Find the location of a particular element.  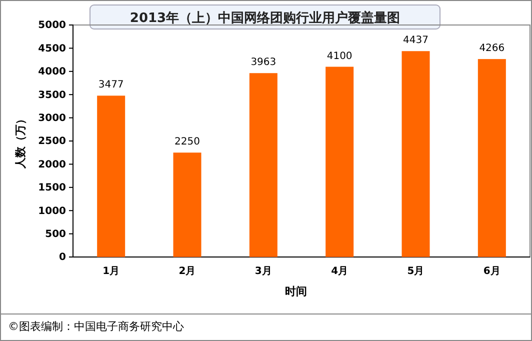

y-tick-label: 2000 is located at coordinates (52, 164).